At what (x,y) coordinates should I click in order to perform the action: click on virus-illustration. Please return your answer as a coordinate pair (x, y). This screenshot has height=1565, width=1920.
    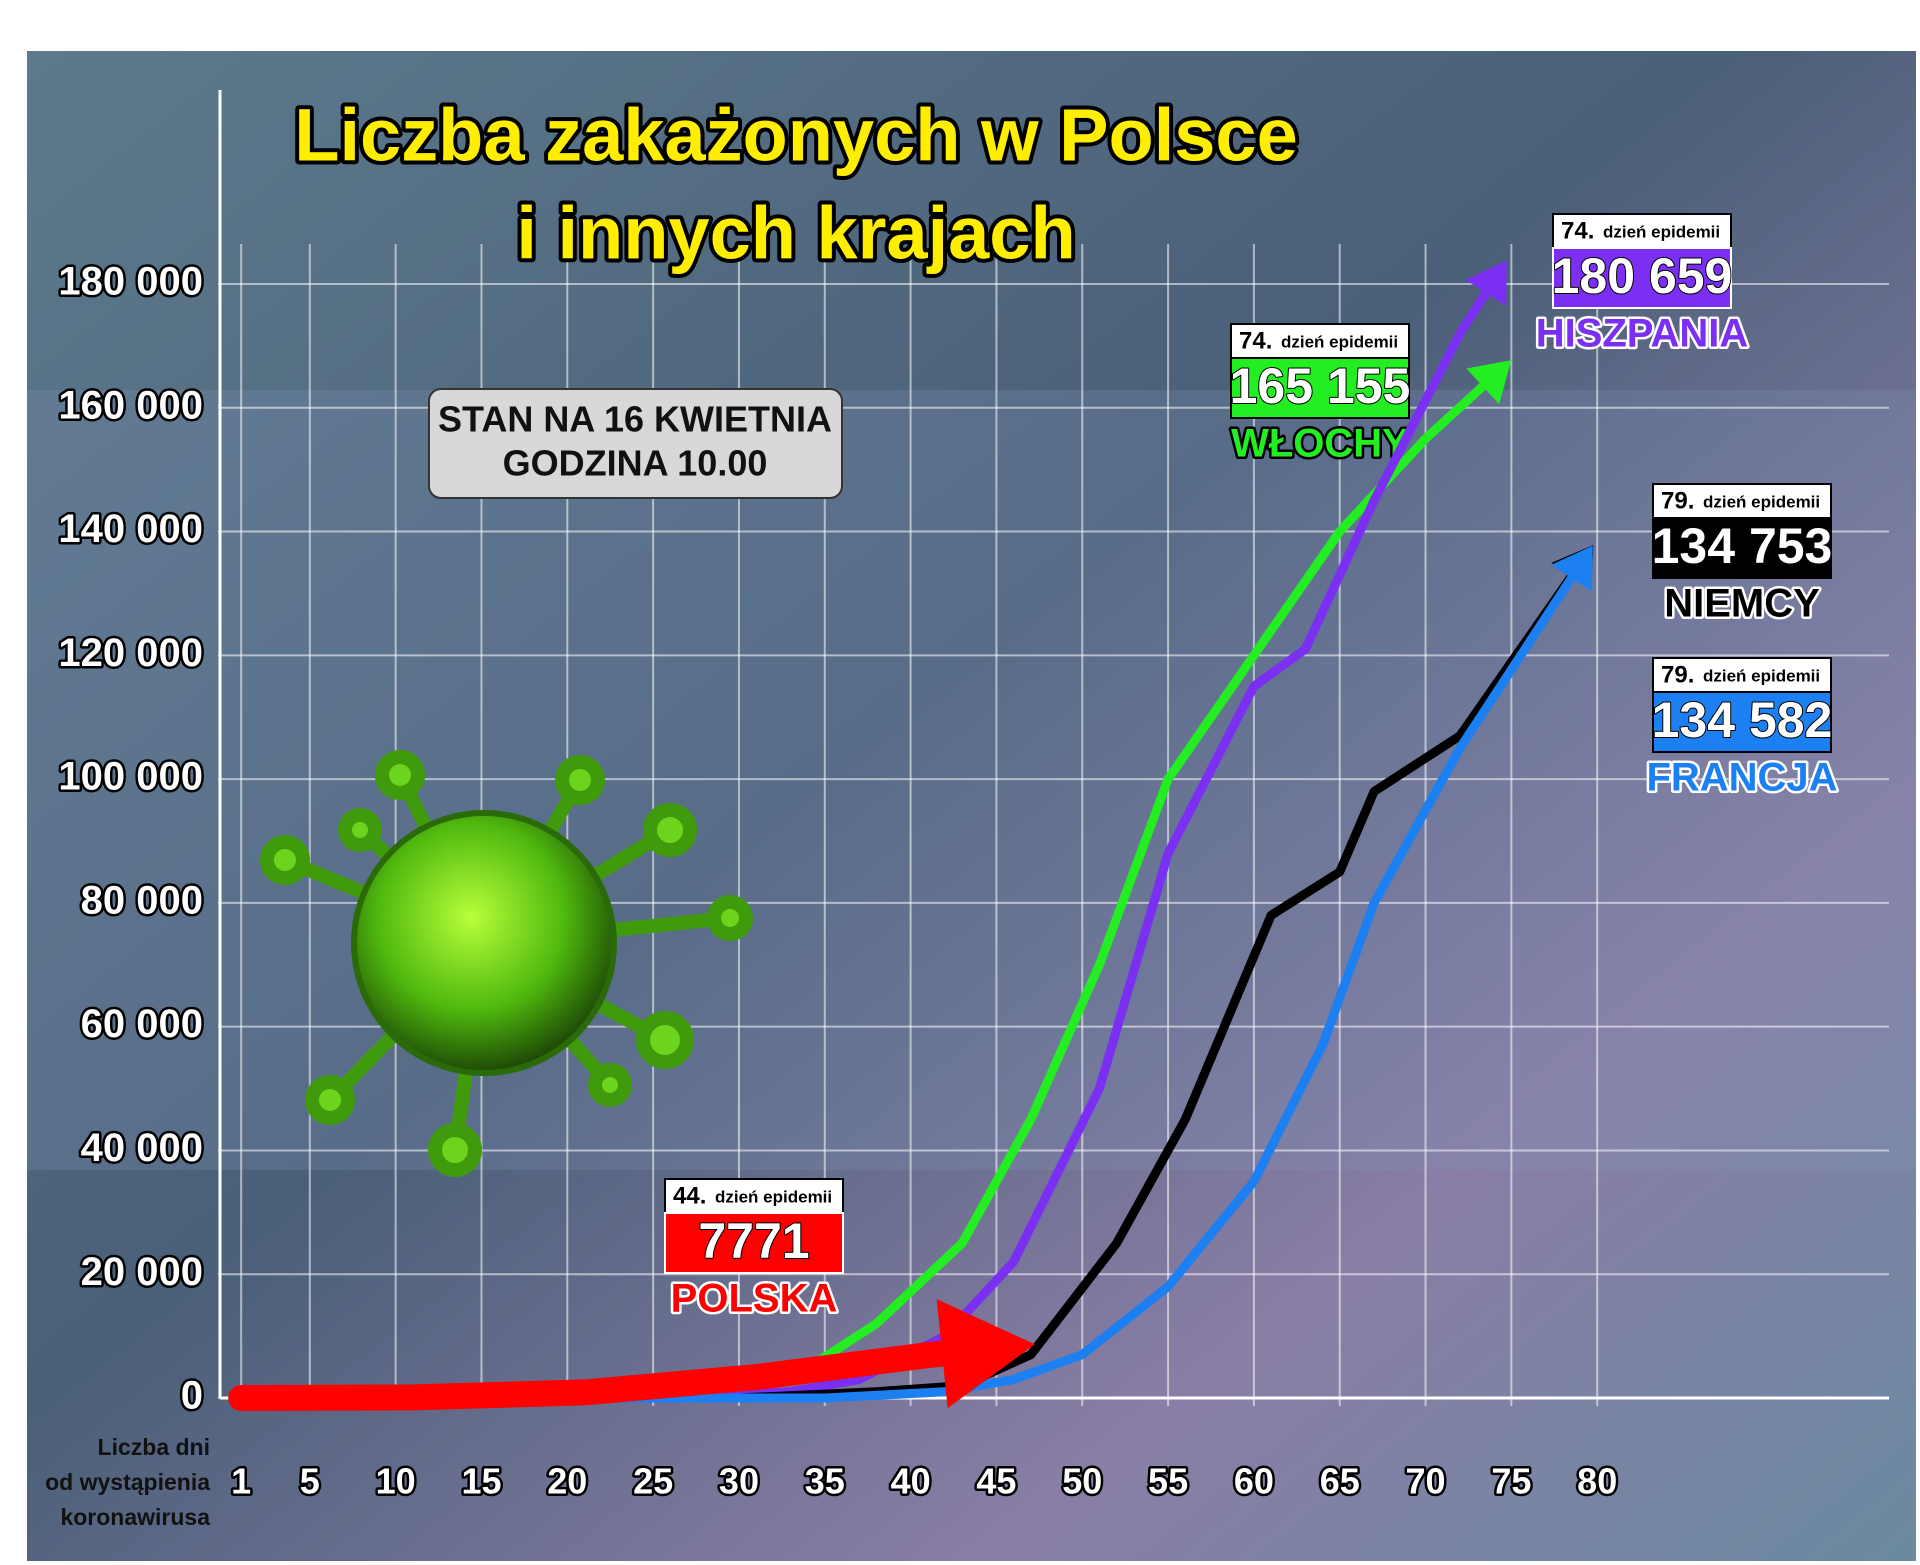
    Looking at the image, I should click on (506, 963).